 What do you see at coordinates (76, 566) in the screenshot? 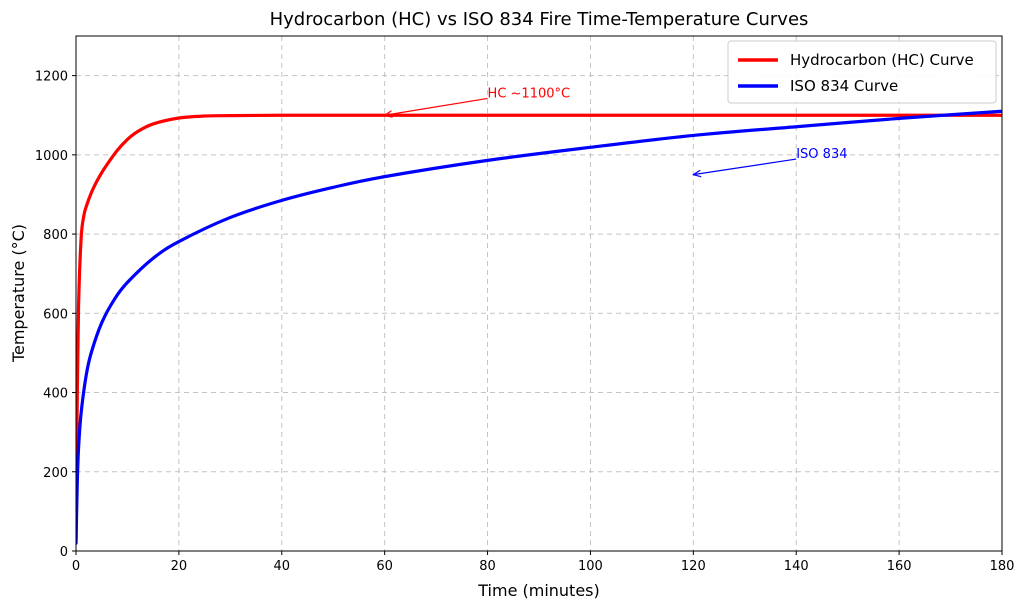
I see `x-tick-label: 0` at bounding box center [76, 566].